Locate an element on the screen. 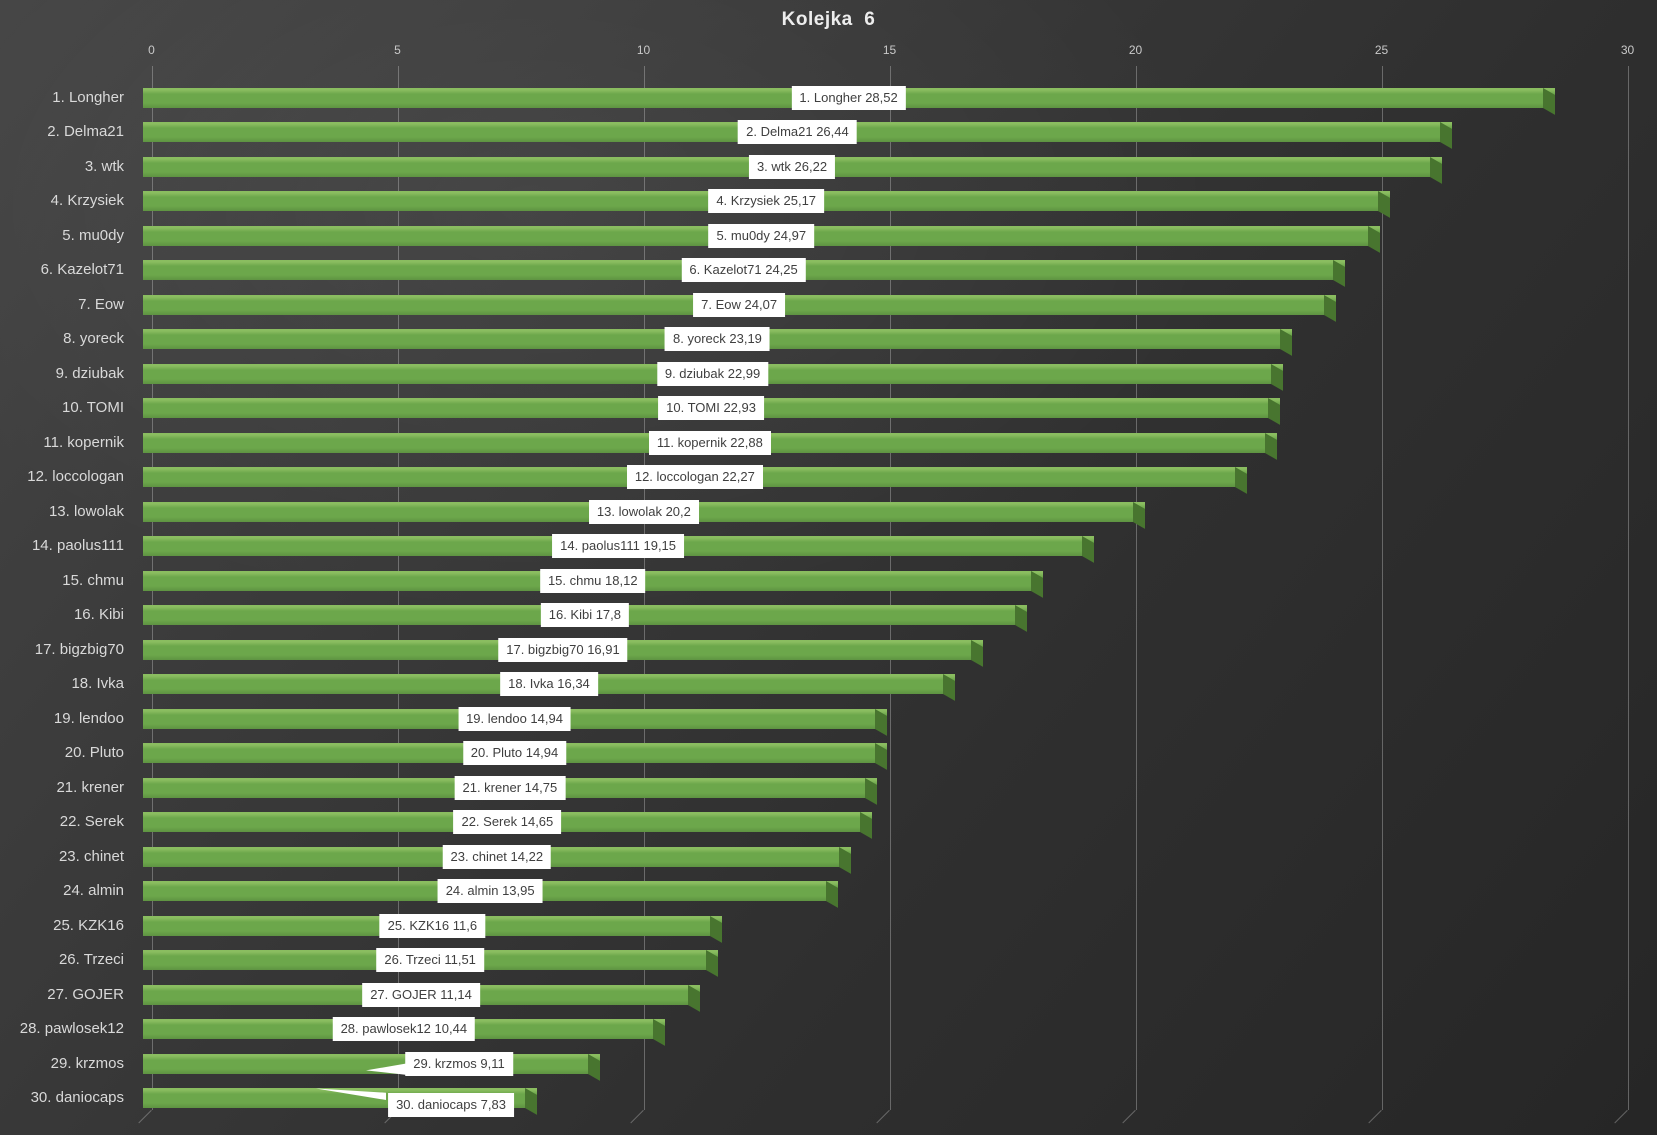  category-label: 1. Longher is located at coordinates (88, 97).